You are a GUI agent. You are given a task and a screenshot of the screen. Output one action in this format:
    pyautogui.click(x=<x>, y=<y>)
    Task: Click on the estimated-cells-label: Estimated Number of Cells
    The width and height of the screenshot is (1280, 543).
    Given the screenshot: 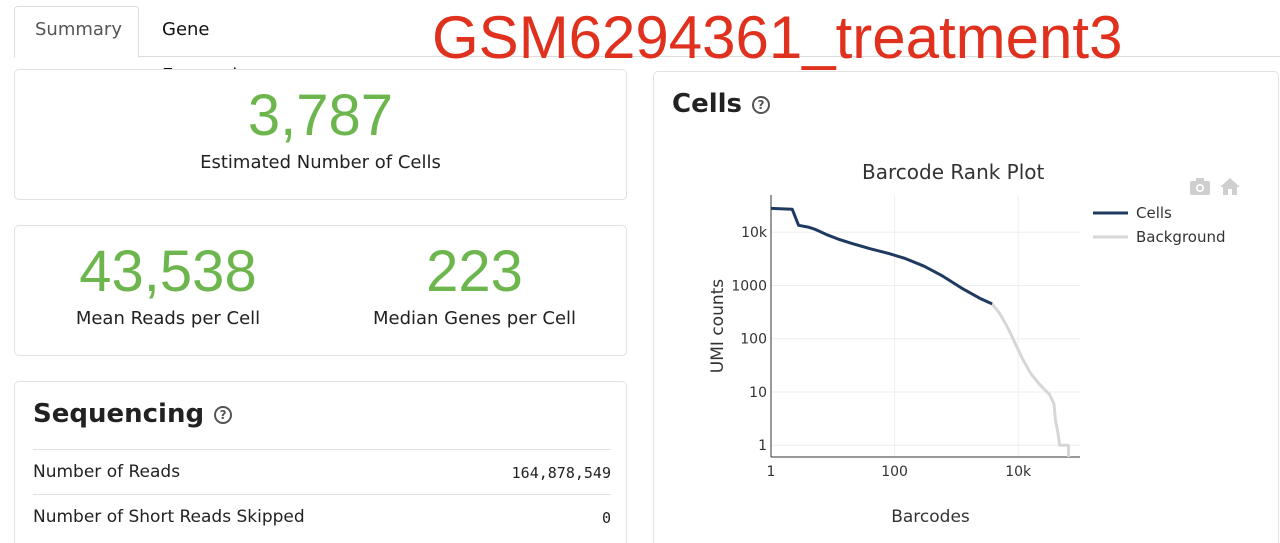 What is the action you would take?
    pyautogui.click(x=320, y=162)
    